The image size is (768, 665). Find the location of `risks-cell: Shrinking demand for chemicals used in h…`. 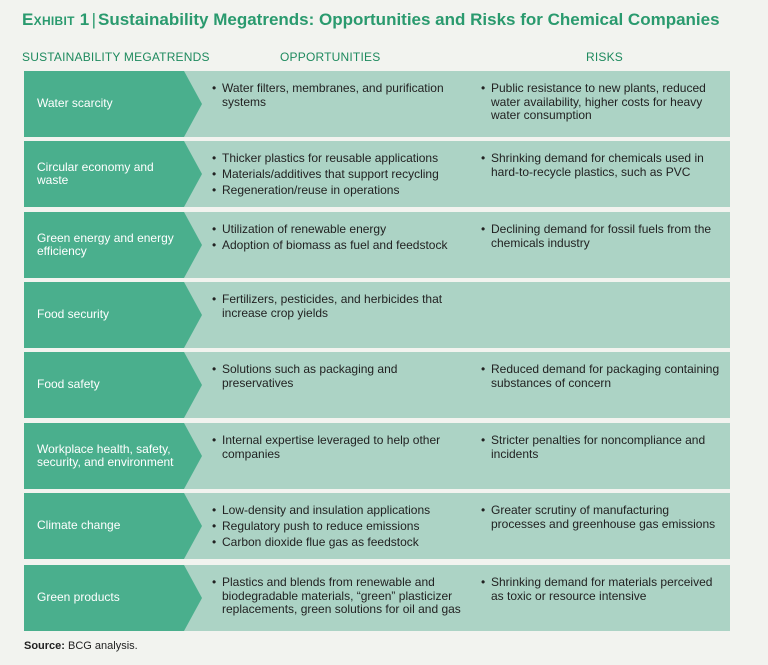

risks-cell: Shrinking demand for chemicals used in h… is located at coordinates (601, 166).